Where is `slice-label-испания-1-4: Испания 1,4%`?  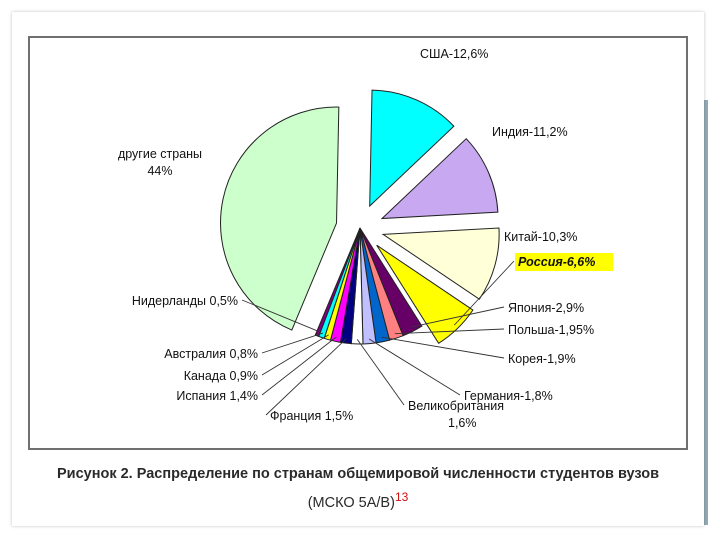
slice-label-испания-1-4: Испания 1,4% is located at coordinates (217, 396).